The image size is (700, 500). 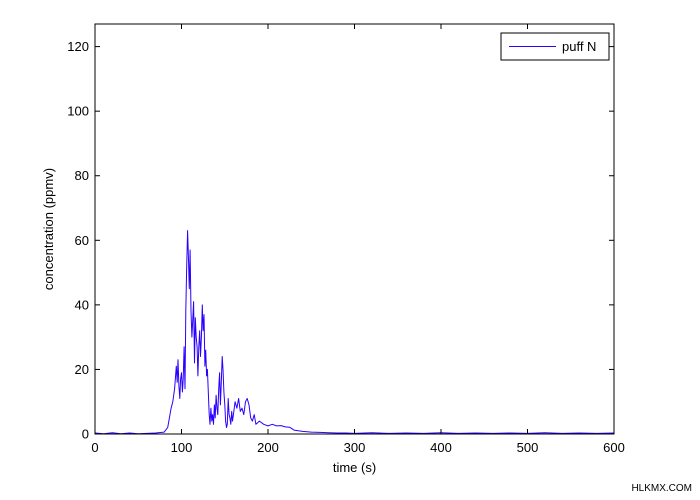 What do you see at coordinates (614, 447) in the screenshot?
I see `x-tick-label: 600` at bounding box center [614, 447].